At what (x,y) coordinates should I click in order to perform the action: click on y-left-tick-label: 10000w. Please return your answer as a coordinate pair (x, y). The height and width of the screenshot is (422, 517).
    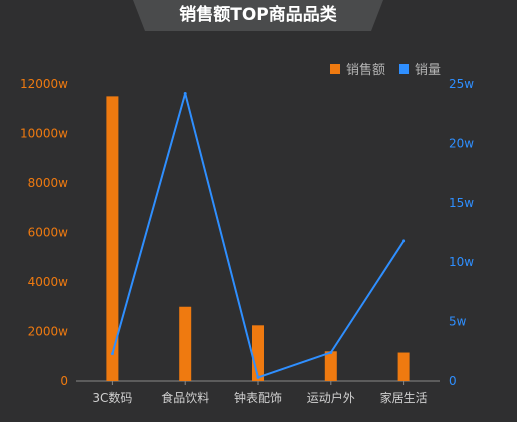
    Looking at the image, I should click on (44, 134).